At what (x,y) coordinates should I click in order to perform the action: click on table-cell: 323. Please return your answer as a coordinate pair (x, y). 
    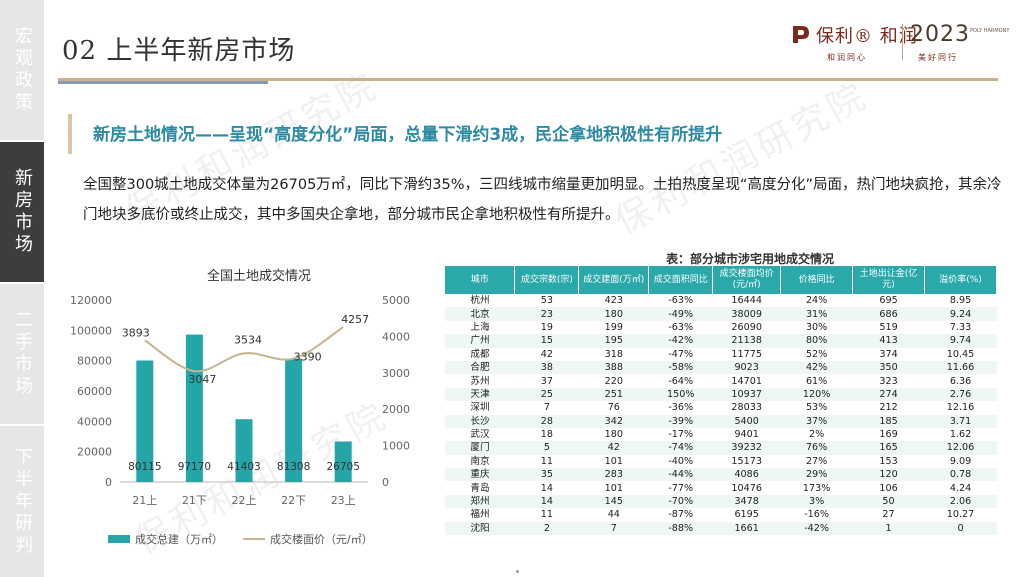
    Looking at the image, I should click on (888, 381).